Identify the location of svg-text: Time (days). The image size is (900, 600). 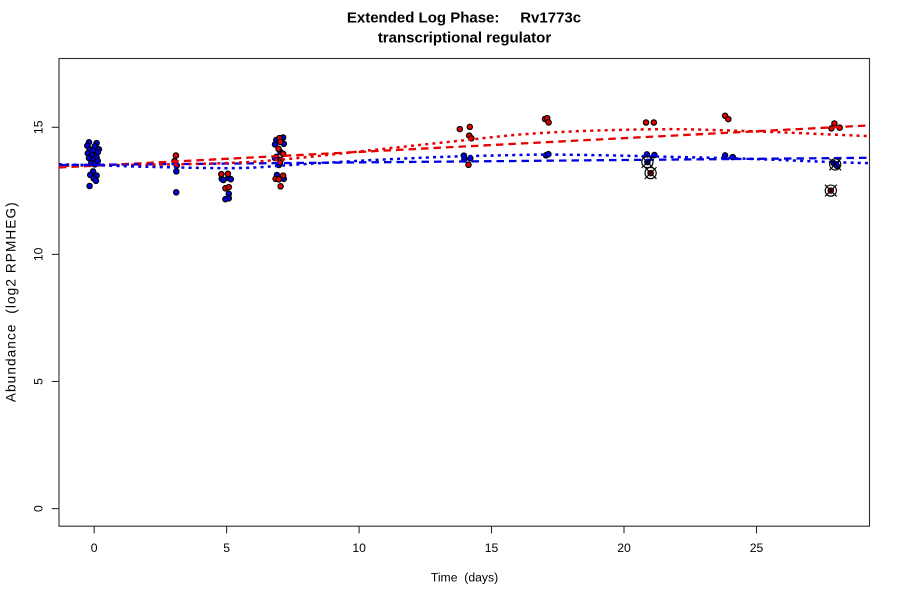
(464, 578).